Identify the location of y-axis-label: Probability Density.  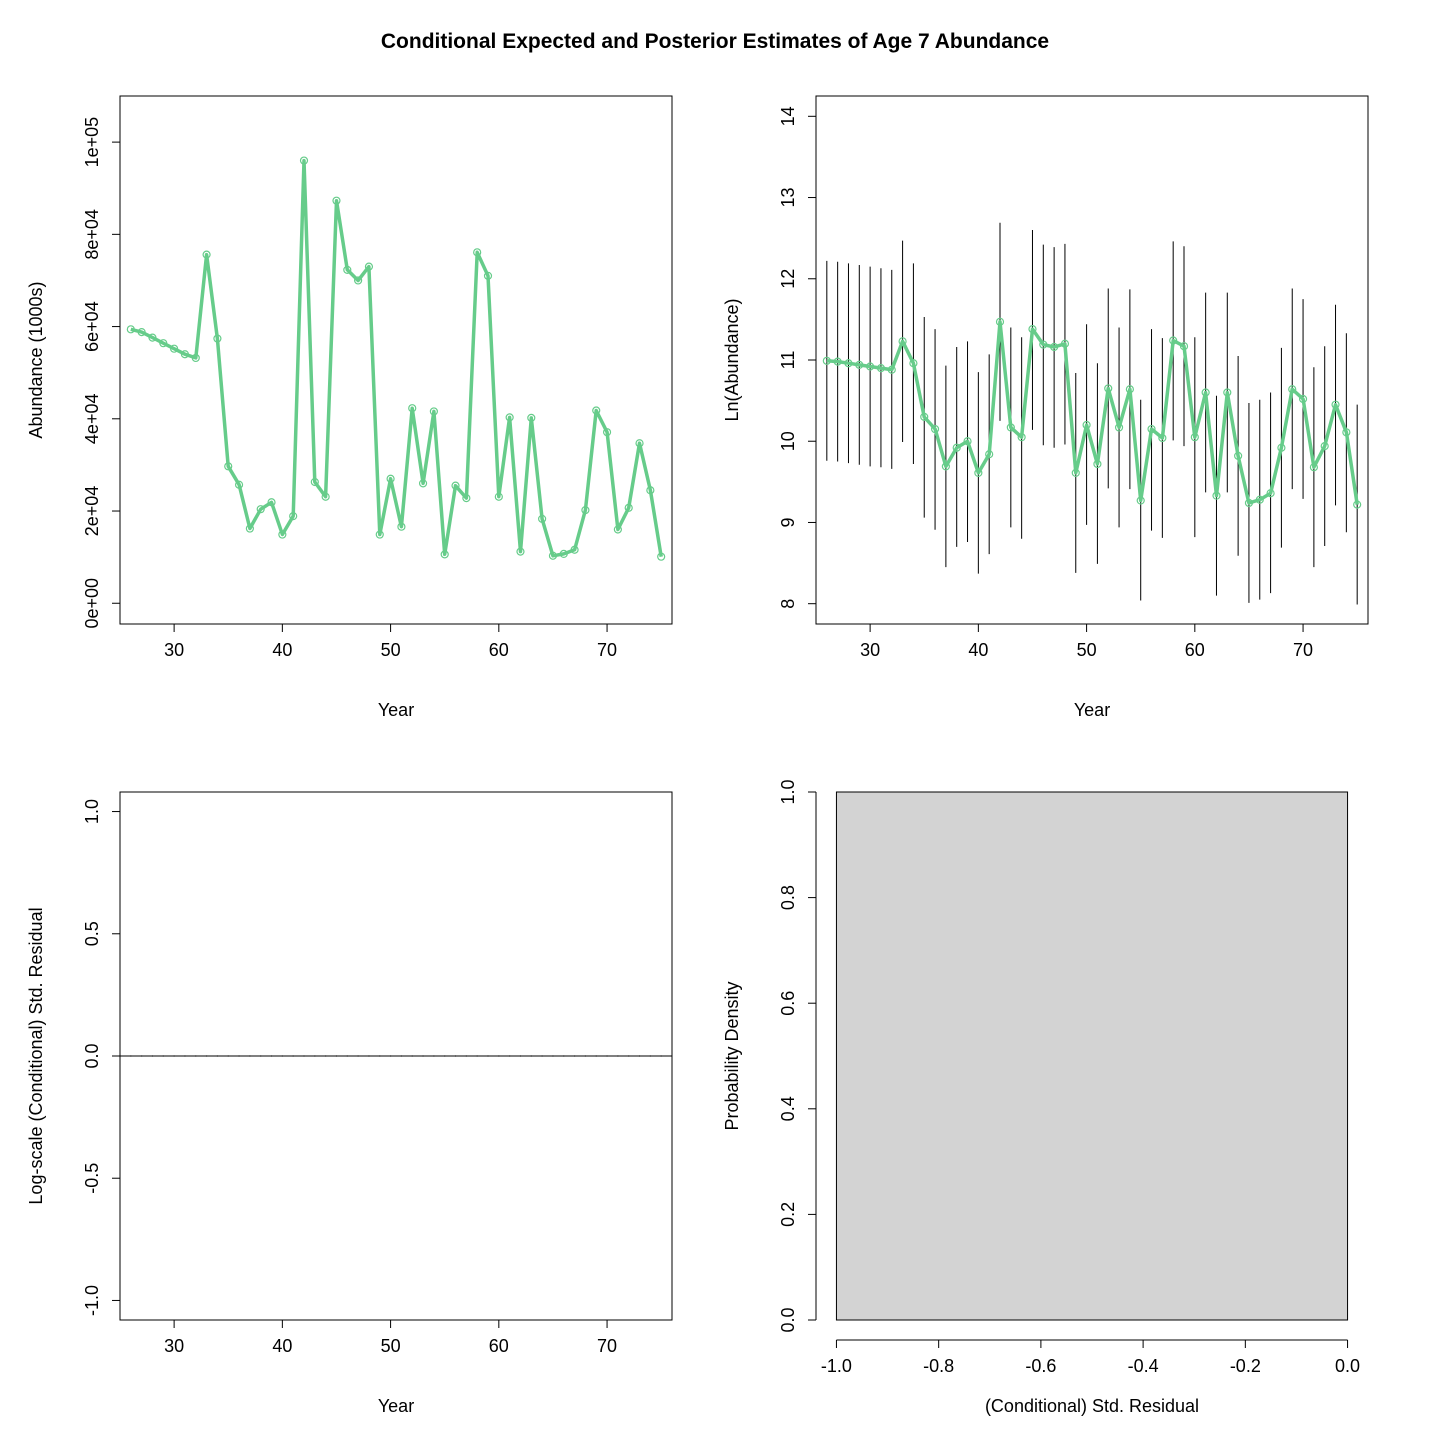
(732, 1055).